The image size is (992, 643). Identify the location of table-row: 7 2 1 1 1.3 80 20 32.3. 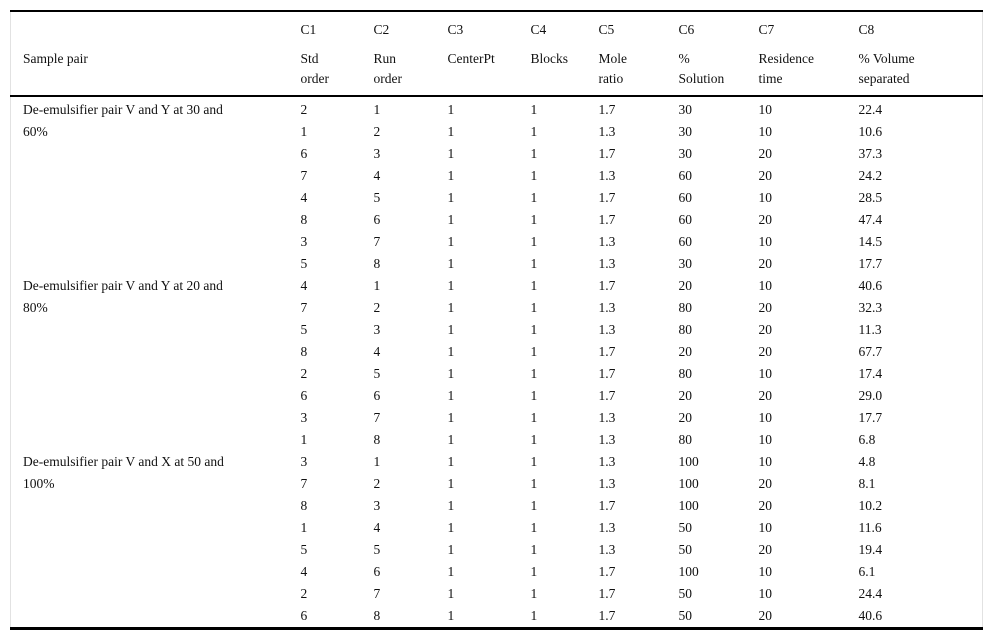
(497, 308).